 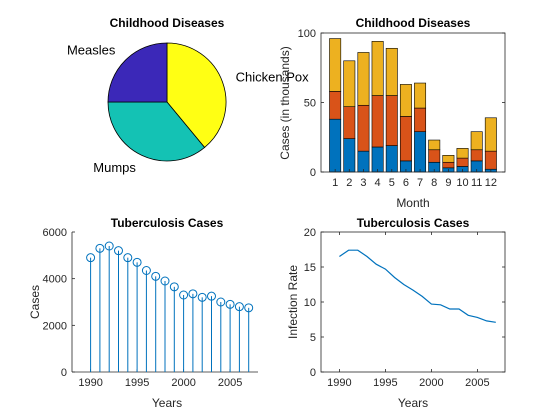 What do you see at coordinates (167, 23) in the screenshot?
I see `pie-title: Childhood Diseases` at bounding box center [167, 23].